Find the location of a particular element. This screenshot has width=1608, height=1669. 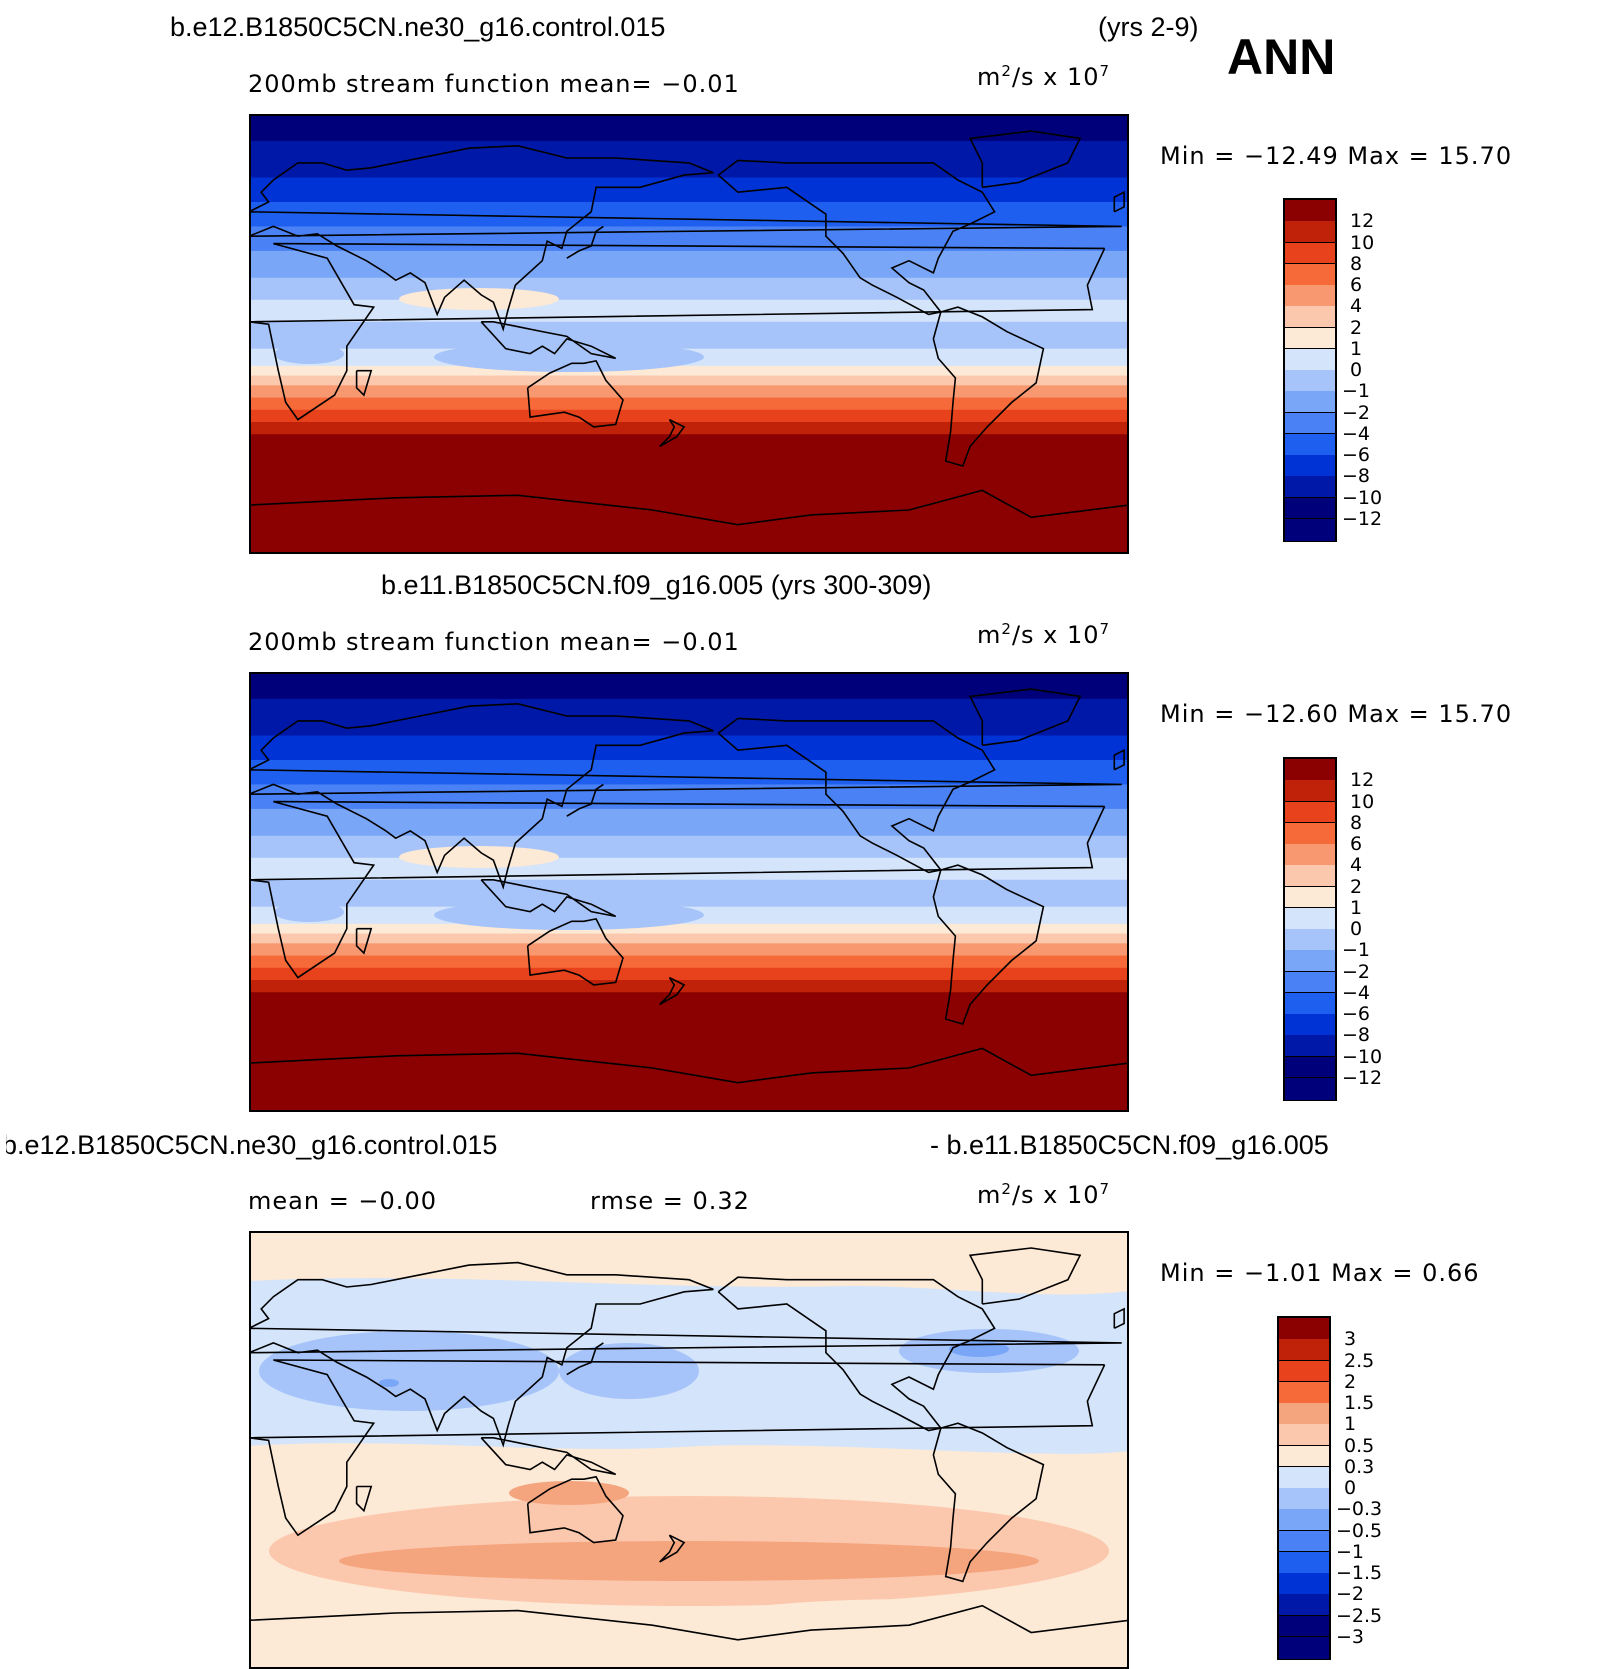

panel-b-minmax: Min = −12.60 Max = 15.70 is located at coordinates (1336, 714).